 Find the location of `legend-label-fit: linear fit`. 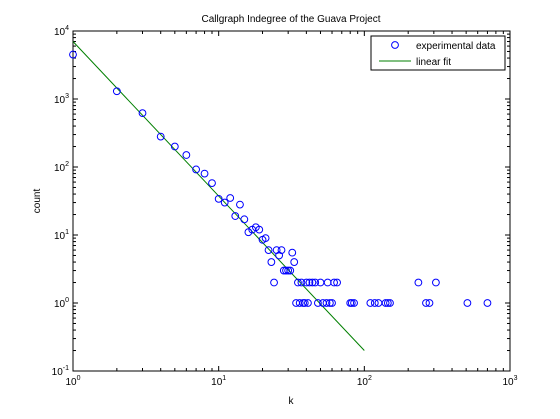

legend-label-fit: linear fit is located at coordinates (433, 62).